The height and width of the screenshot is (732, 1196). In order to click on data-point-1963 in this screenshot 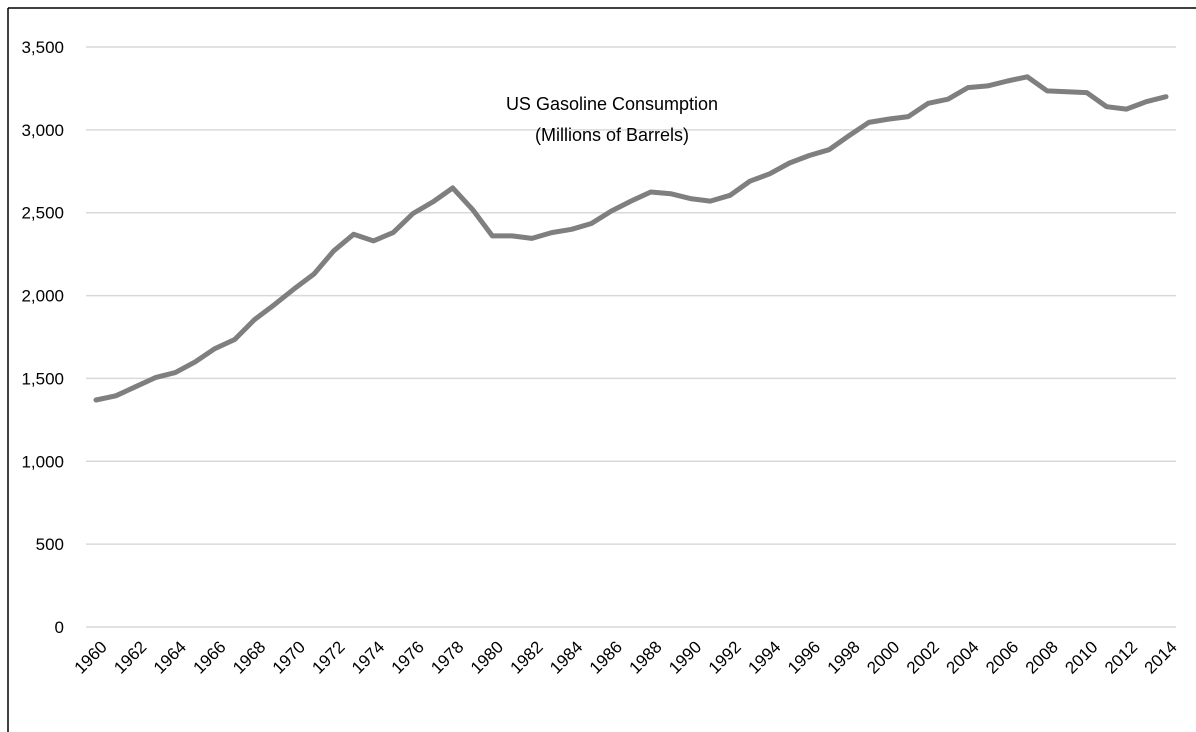, I will do `click(155, 377)`.